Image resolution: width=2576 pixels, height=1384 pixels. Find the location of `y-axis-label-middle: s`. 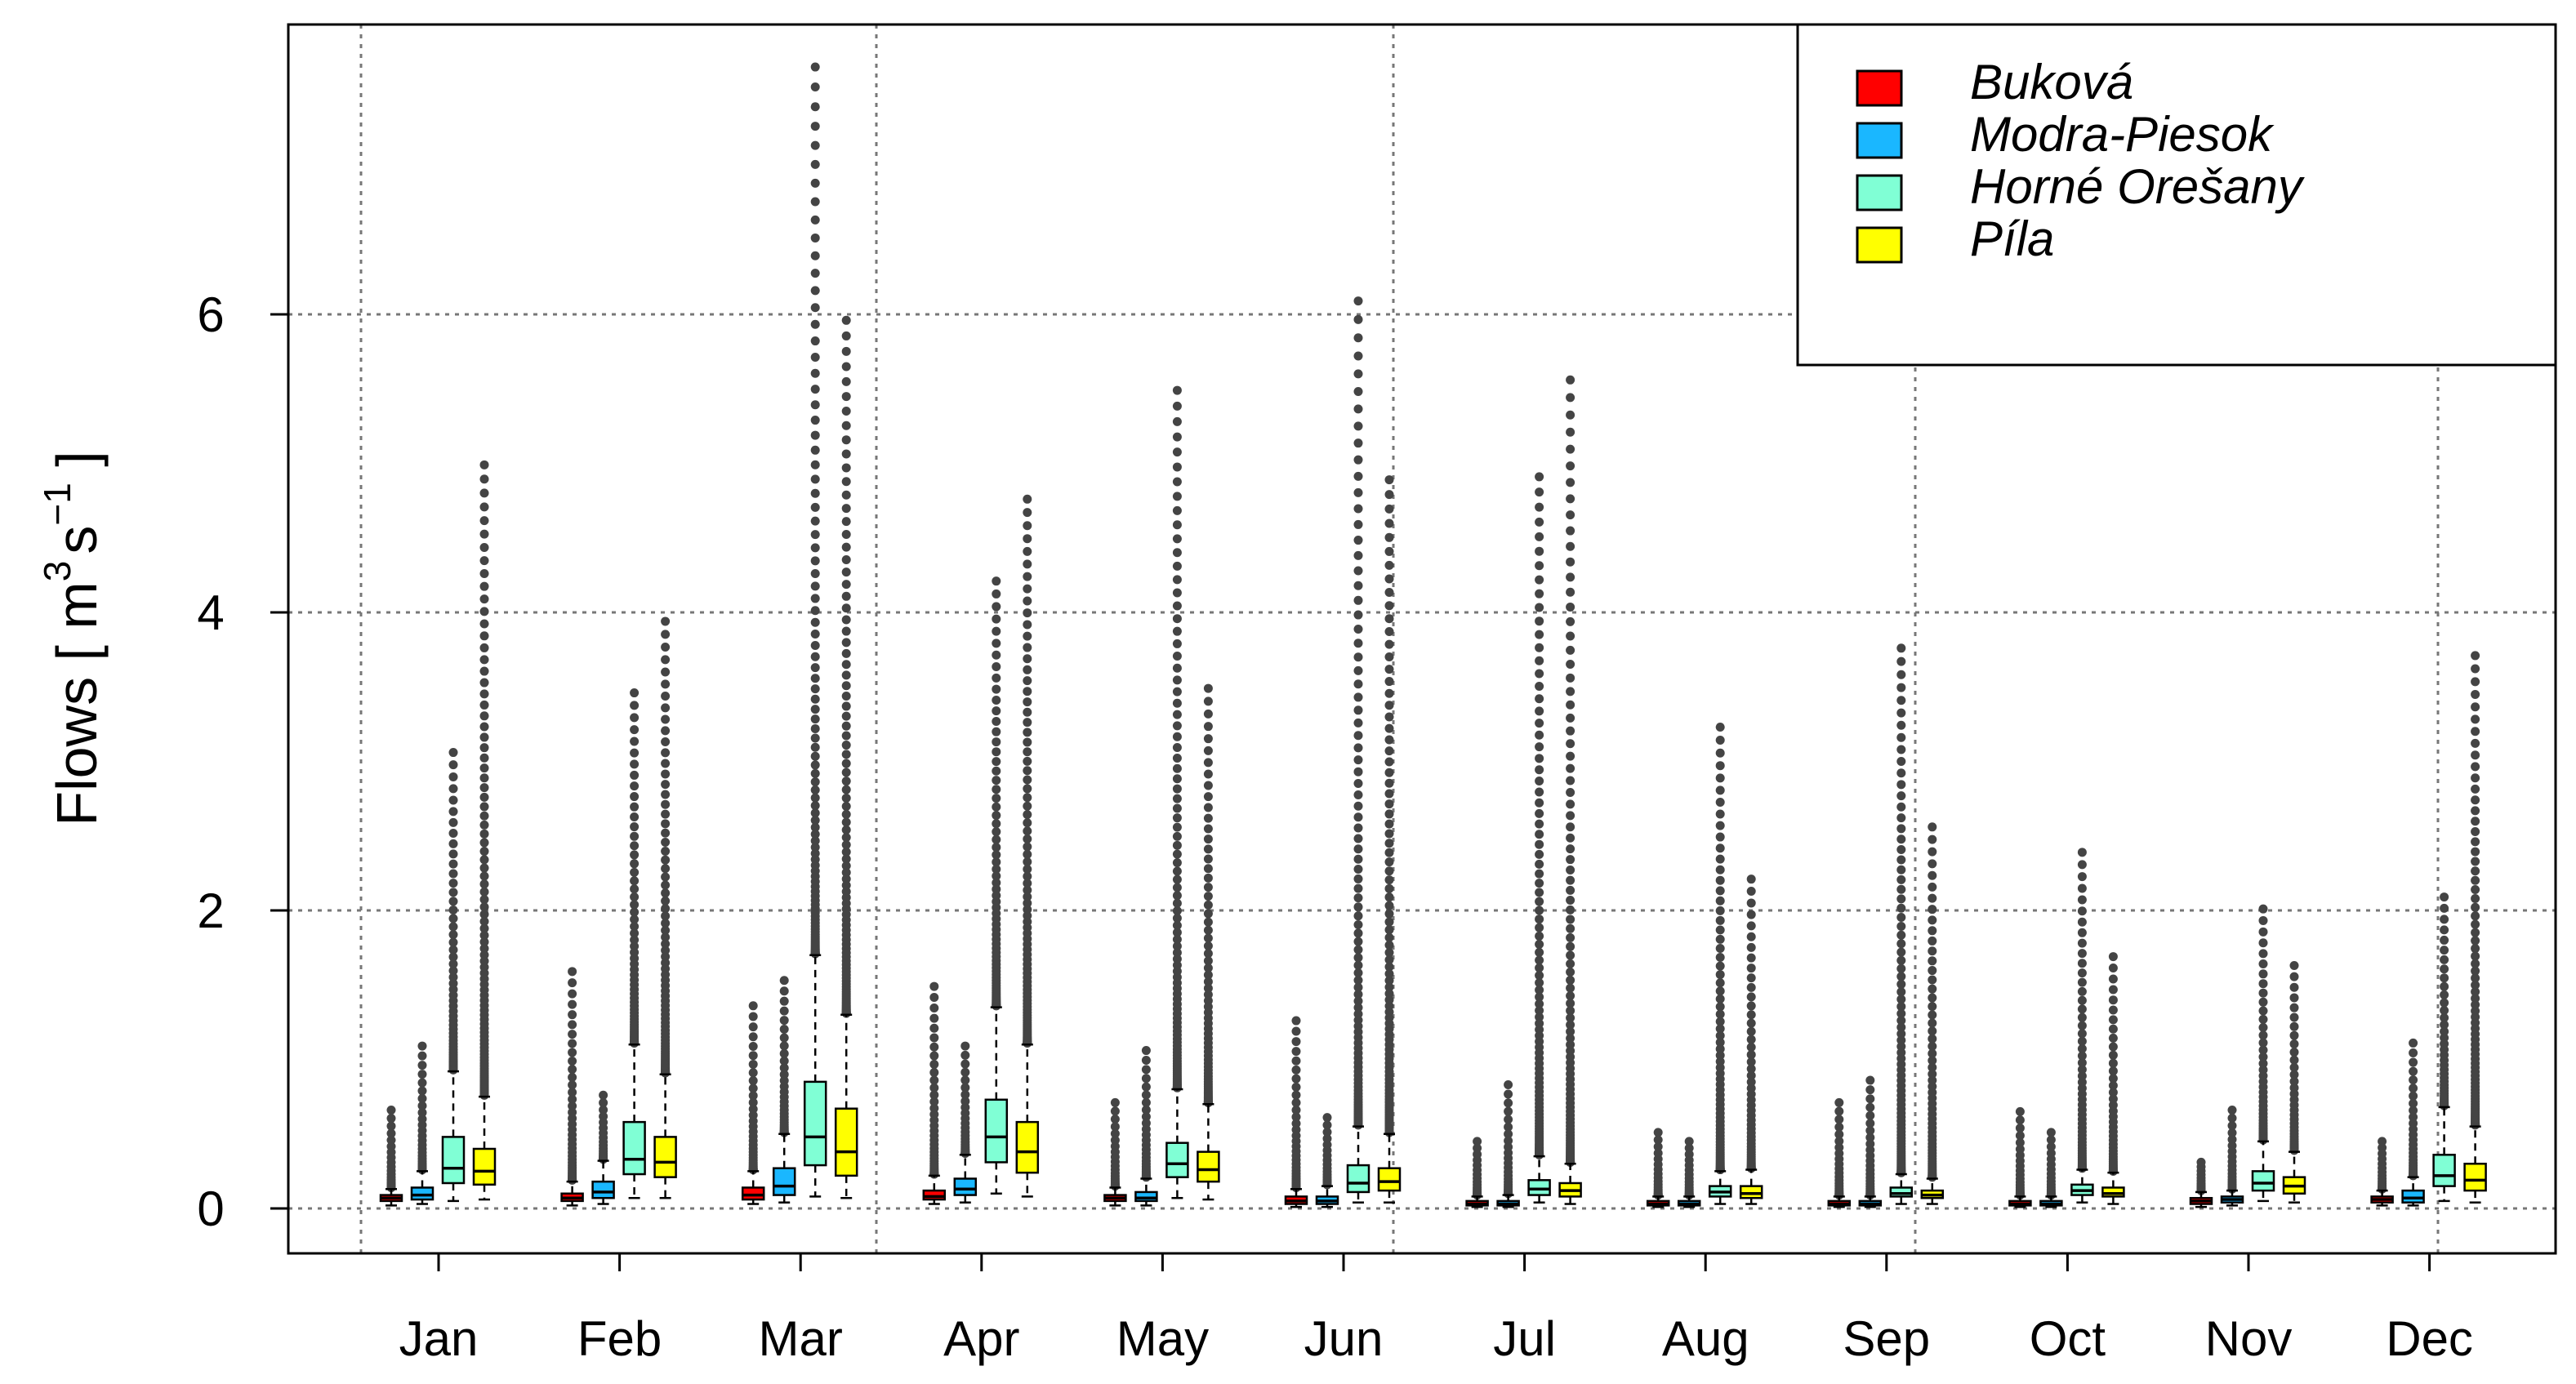

y-axis-label-middle: s is located at coordinates (77, 540).